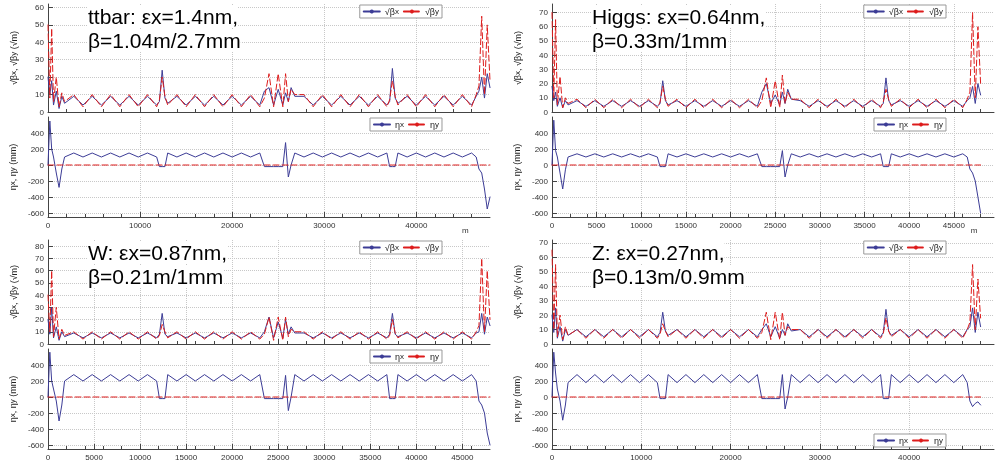  I want to click on annotation: ttbar: εx=1.4nm,, so click(163, 16).